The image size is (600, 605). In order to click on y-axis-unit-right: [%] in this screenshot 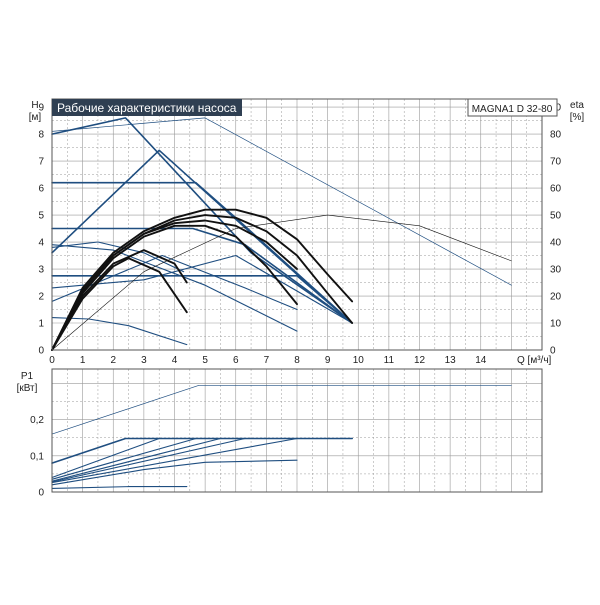, I will do `click(577, 117)`.